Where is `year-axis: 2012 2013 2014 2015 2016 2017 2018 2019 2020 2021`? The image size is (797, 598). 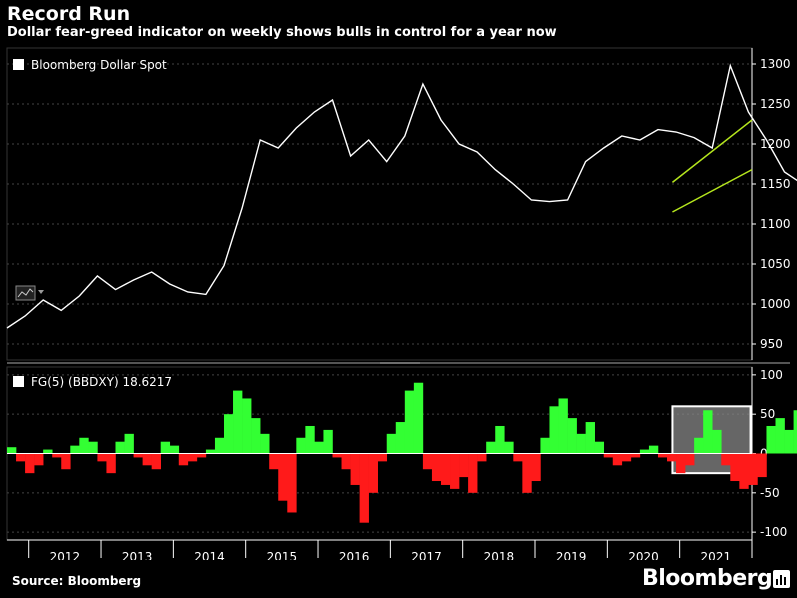
year-axis: 2012 2013 2014 2015 2016 2017 2018 2019 2020 2021 is located at coordinates (380, 549).